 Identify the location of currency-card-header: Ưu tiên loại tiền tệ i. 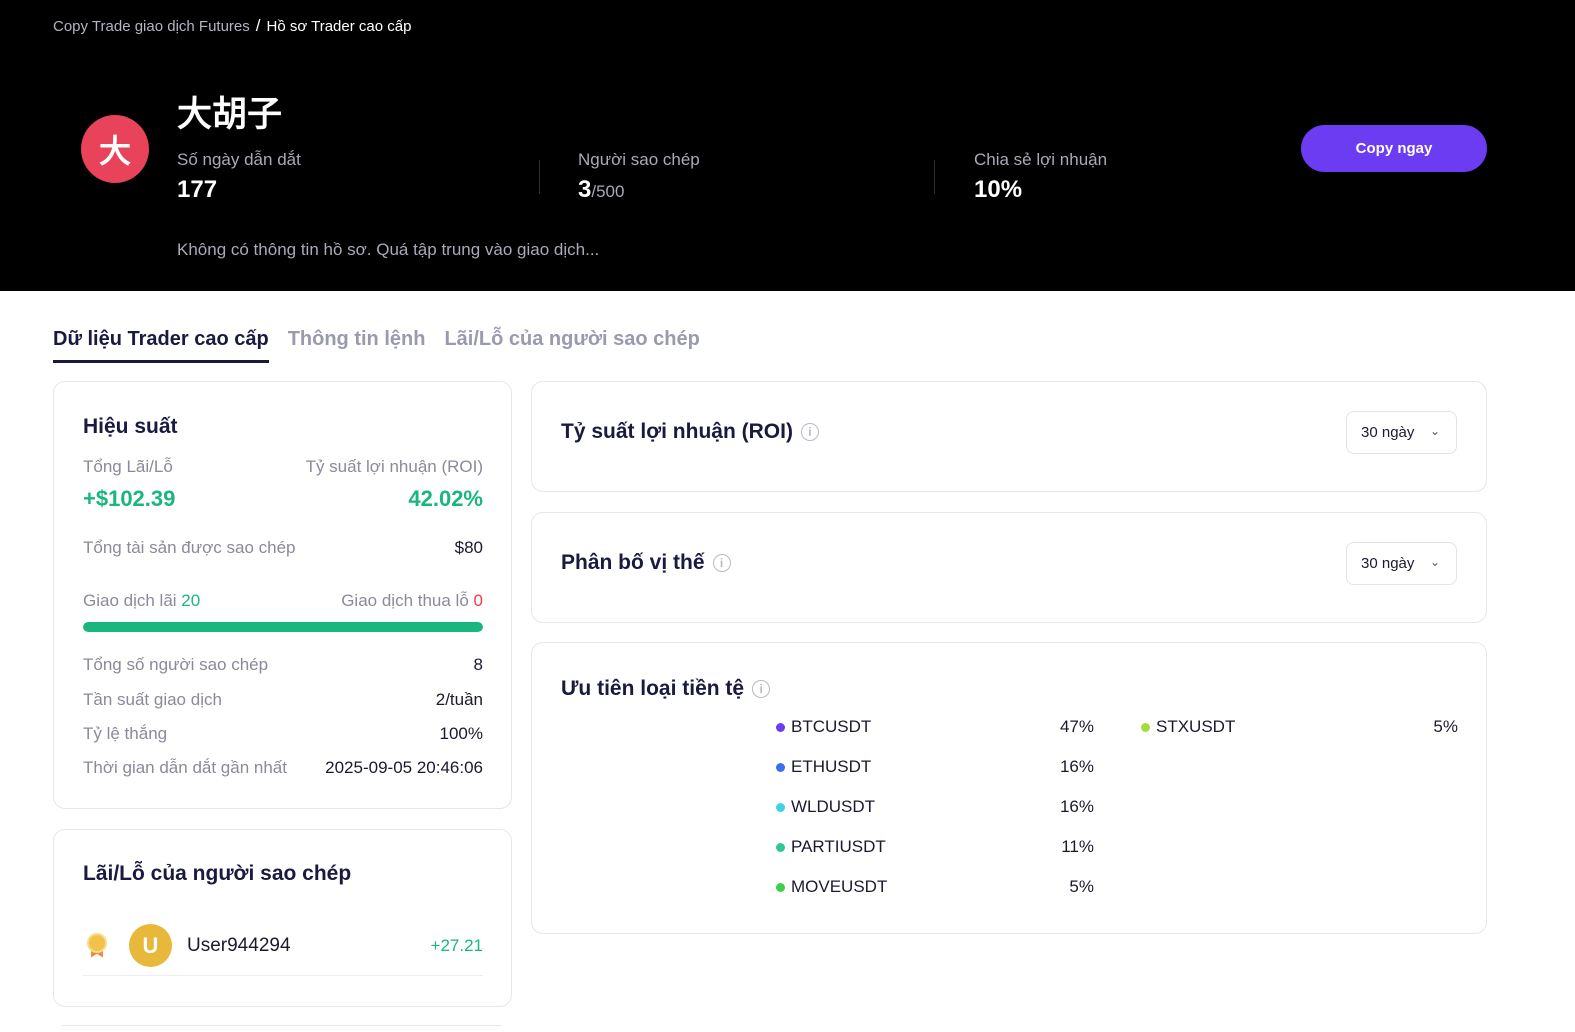
(666, 689).